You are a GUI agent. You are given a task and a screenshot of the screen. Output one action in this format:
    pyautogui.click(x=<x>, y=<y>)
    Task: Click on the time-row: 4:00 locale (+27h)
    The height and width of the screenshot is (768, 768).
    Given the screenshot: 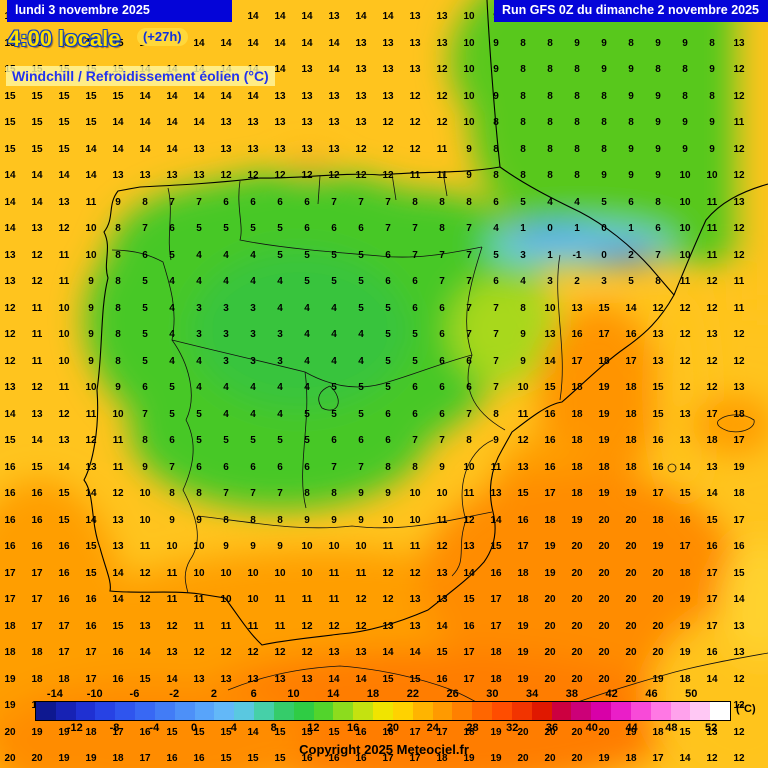 What is the action you would take?
    pyautogui.click(x=98, y=39)
    